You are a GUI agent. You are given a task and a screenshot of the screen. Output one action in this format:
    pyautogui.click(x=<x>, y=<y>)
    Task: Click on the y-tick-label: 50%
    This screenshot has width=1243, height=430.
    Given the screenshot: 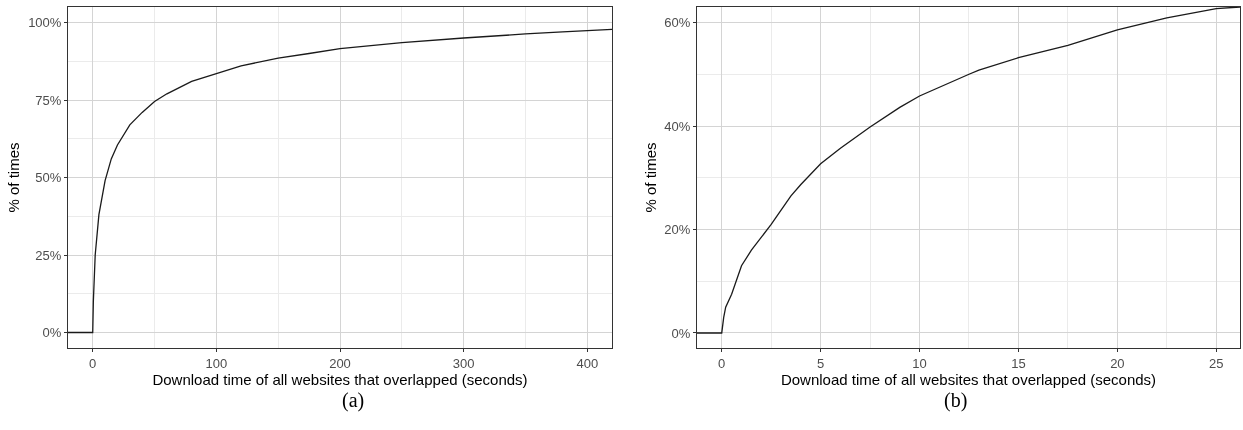 What is the action you would take?
    pyautogui.click(x=48, y=178)
    